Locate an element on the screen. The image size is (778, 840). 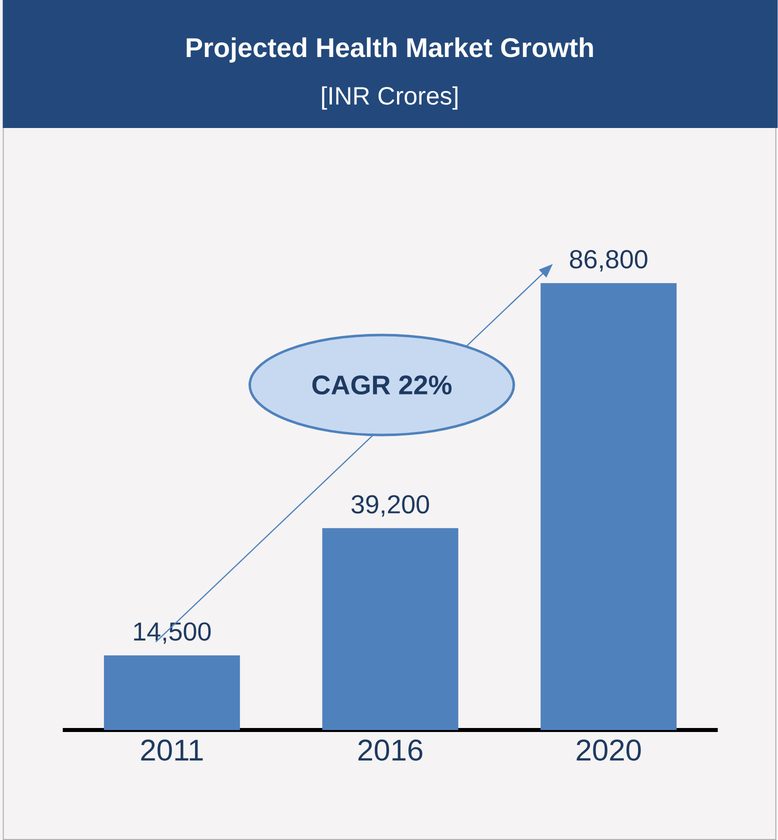
x-tick-label: 2011 is located at coordinates (172, 750).